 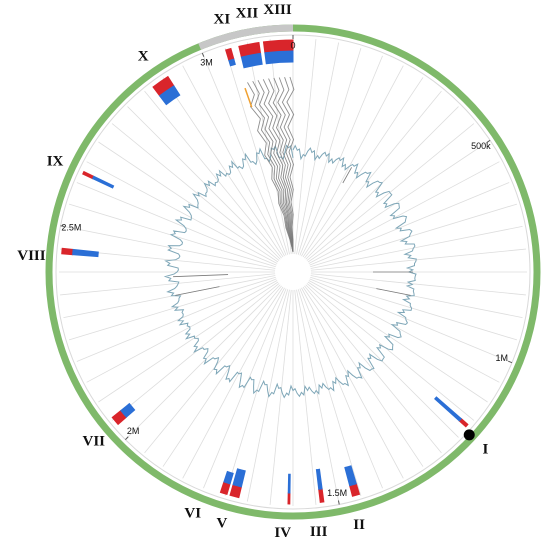 I want to click on position-marker, so click(x=469, y=435).